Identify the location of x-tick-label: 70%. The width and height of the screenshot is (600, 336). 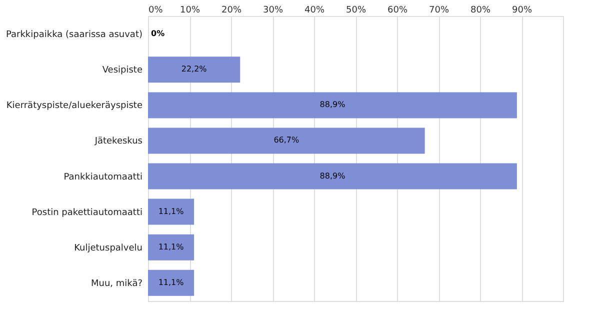
(439, 11).